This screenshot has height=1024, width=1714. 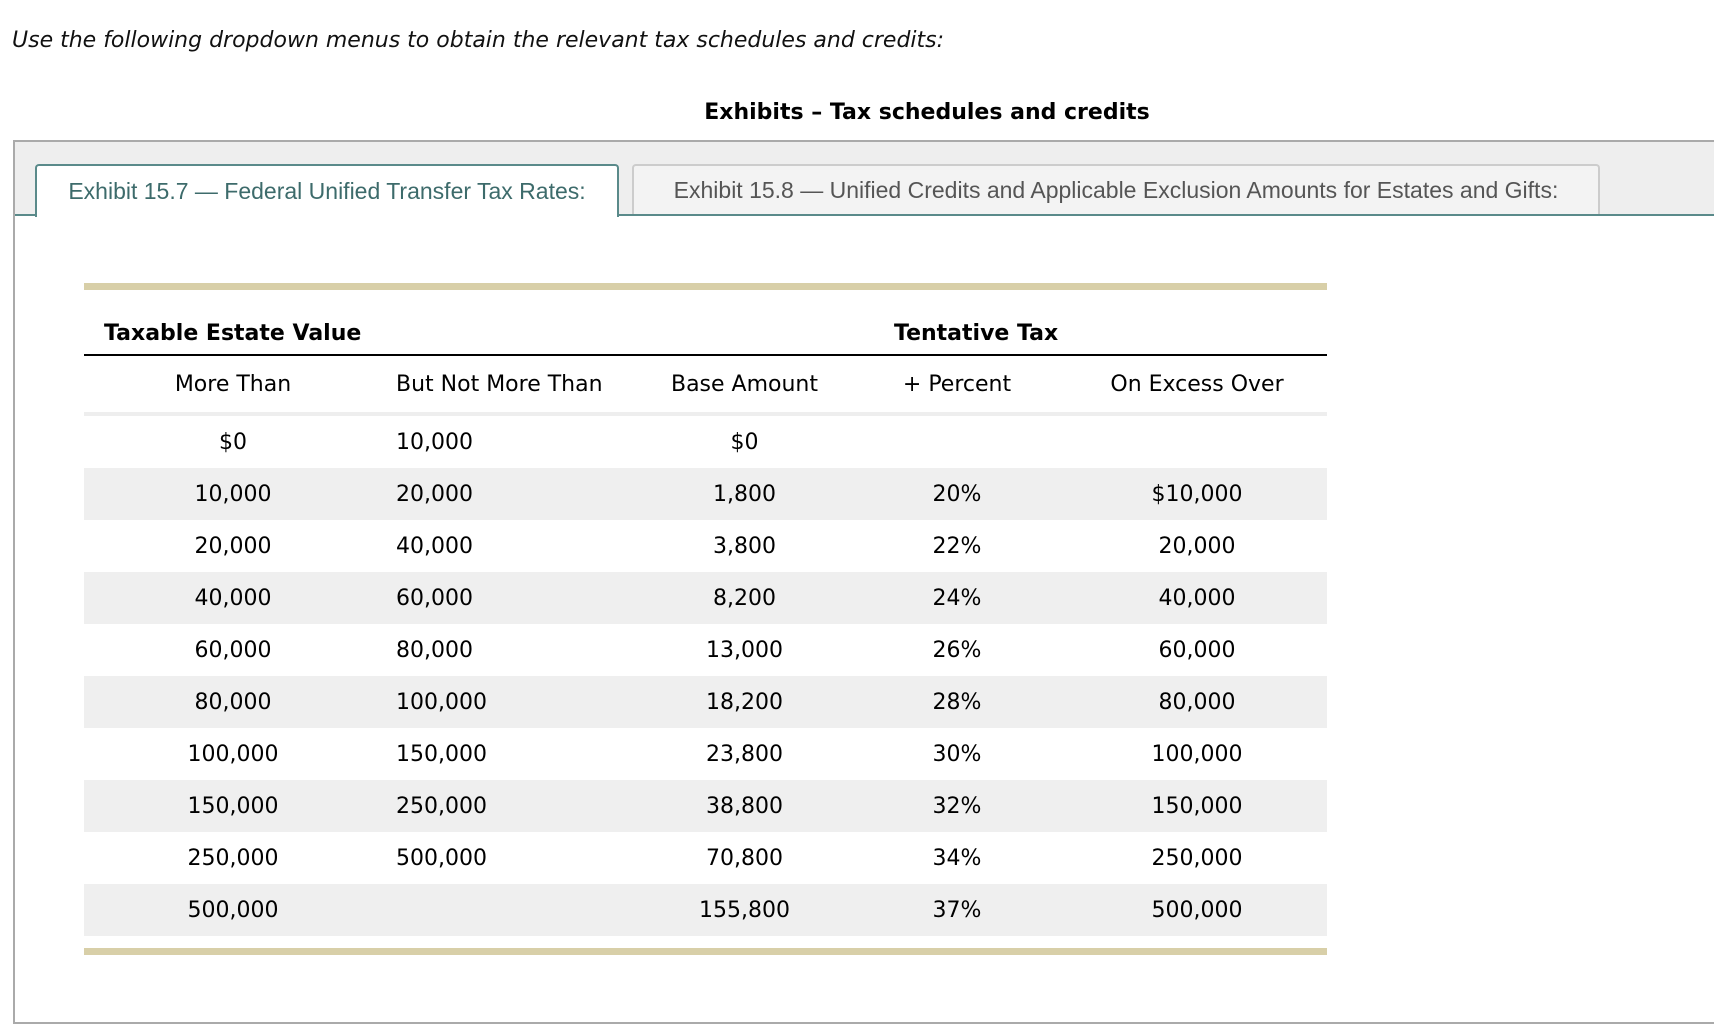 I want to click on column-header: On Excess Over, so click(x=1197, y=385).